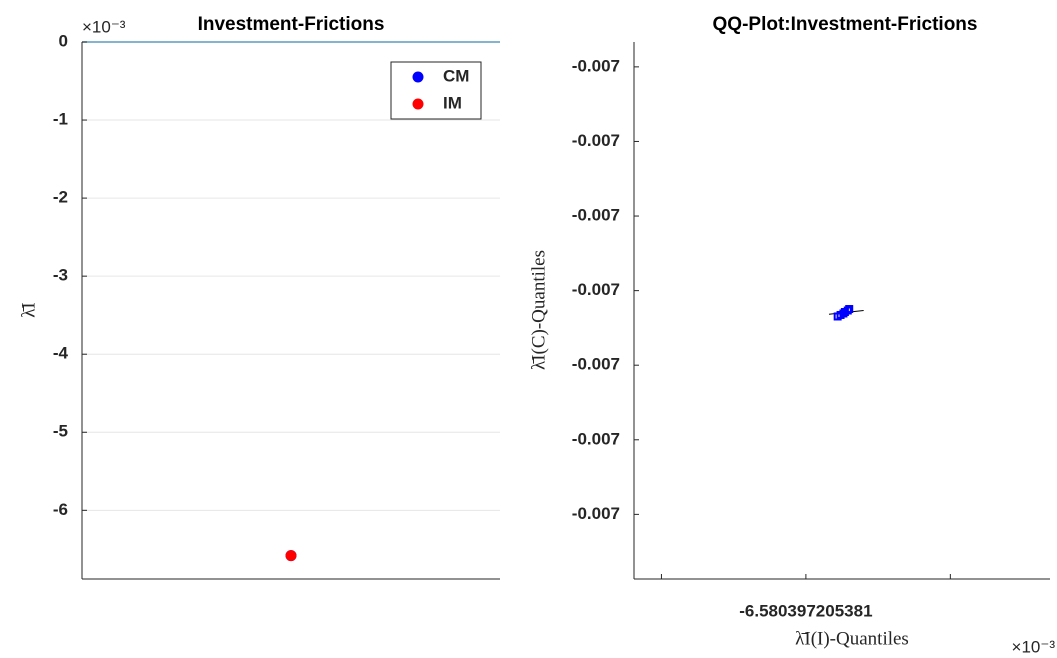  I want to click on y-axis-label: λ̄I, so click(28, 310).